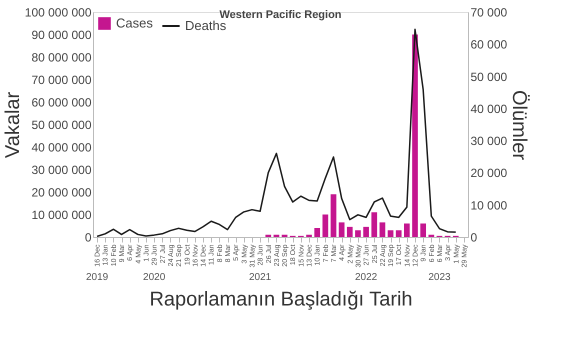  Describe the element at coordinates (135, 23) in the screenshot. I see `legend-label: Cases` at that location.